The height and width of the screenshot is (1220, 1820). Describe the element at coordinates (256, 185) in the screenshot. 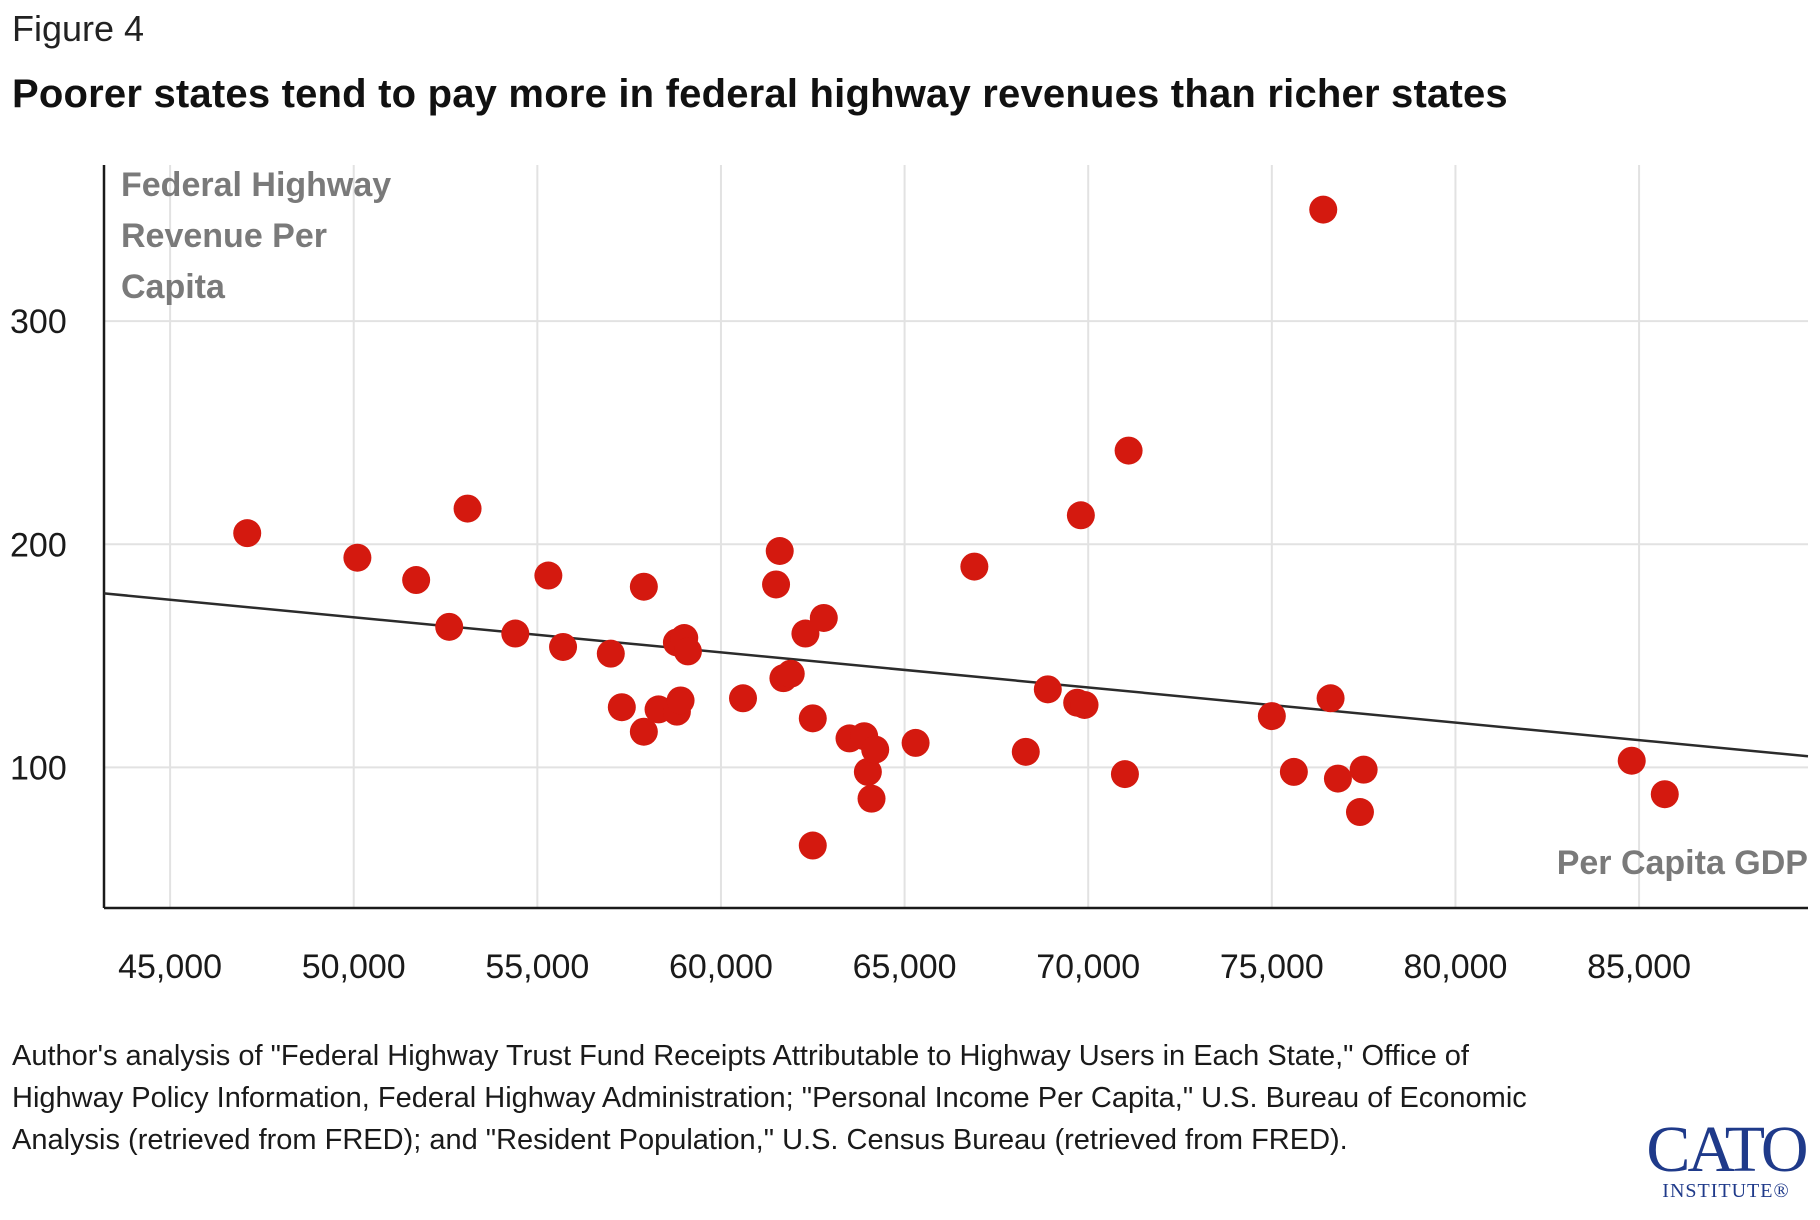

I see `y-axis-label-line-1: Federal Highway` at that location.